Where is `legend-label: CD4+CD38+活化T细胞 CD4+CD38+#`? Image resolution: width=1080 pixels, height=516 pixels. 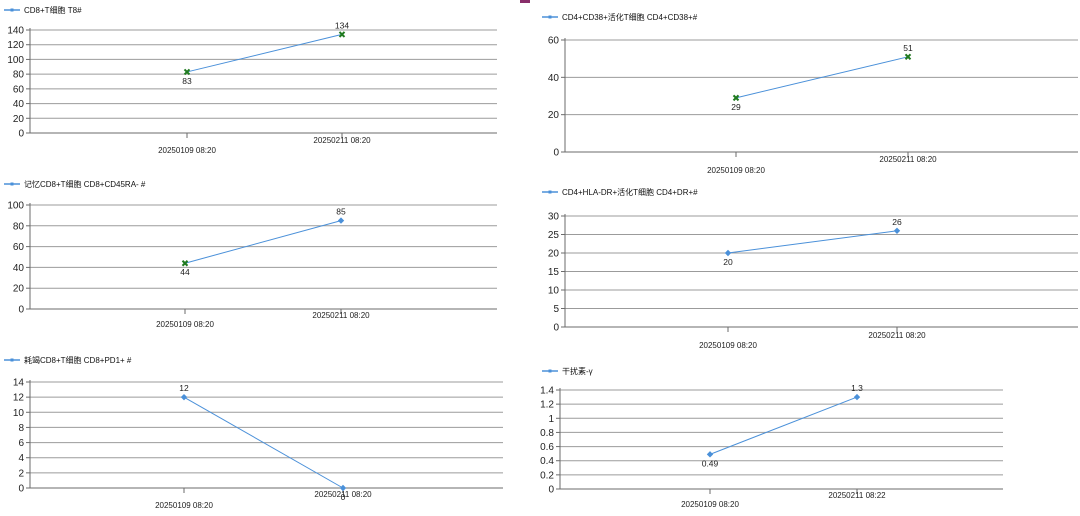
legend-label: CD4+CD38+活化T细胞 CD4+CD38+# is located at coordinates (630, 17).